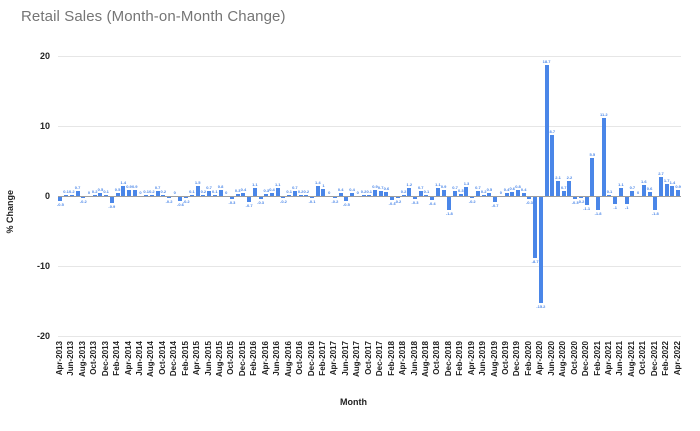  What do you see at coordinates (409, 184) in the screenshot?
I see `bar-value-label: 1.2` at bounding box center [409, 184].